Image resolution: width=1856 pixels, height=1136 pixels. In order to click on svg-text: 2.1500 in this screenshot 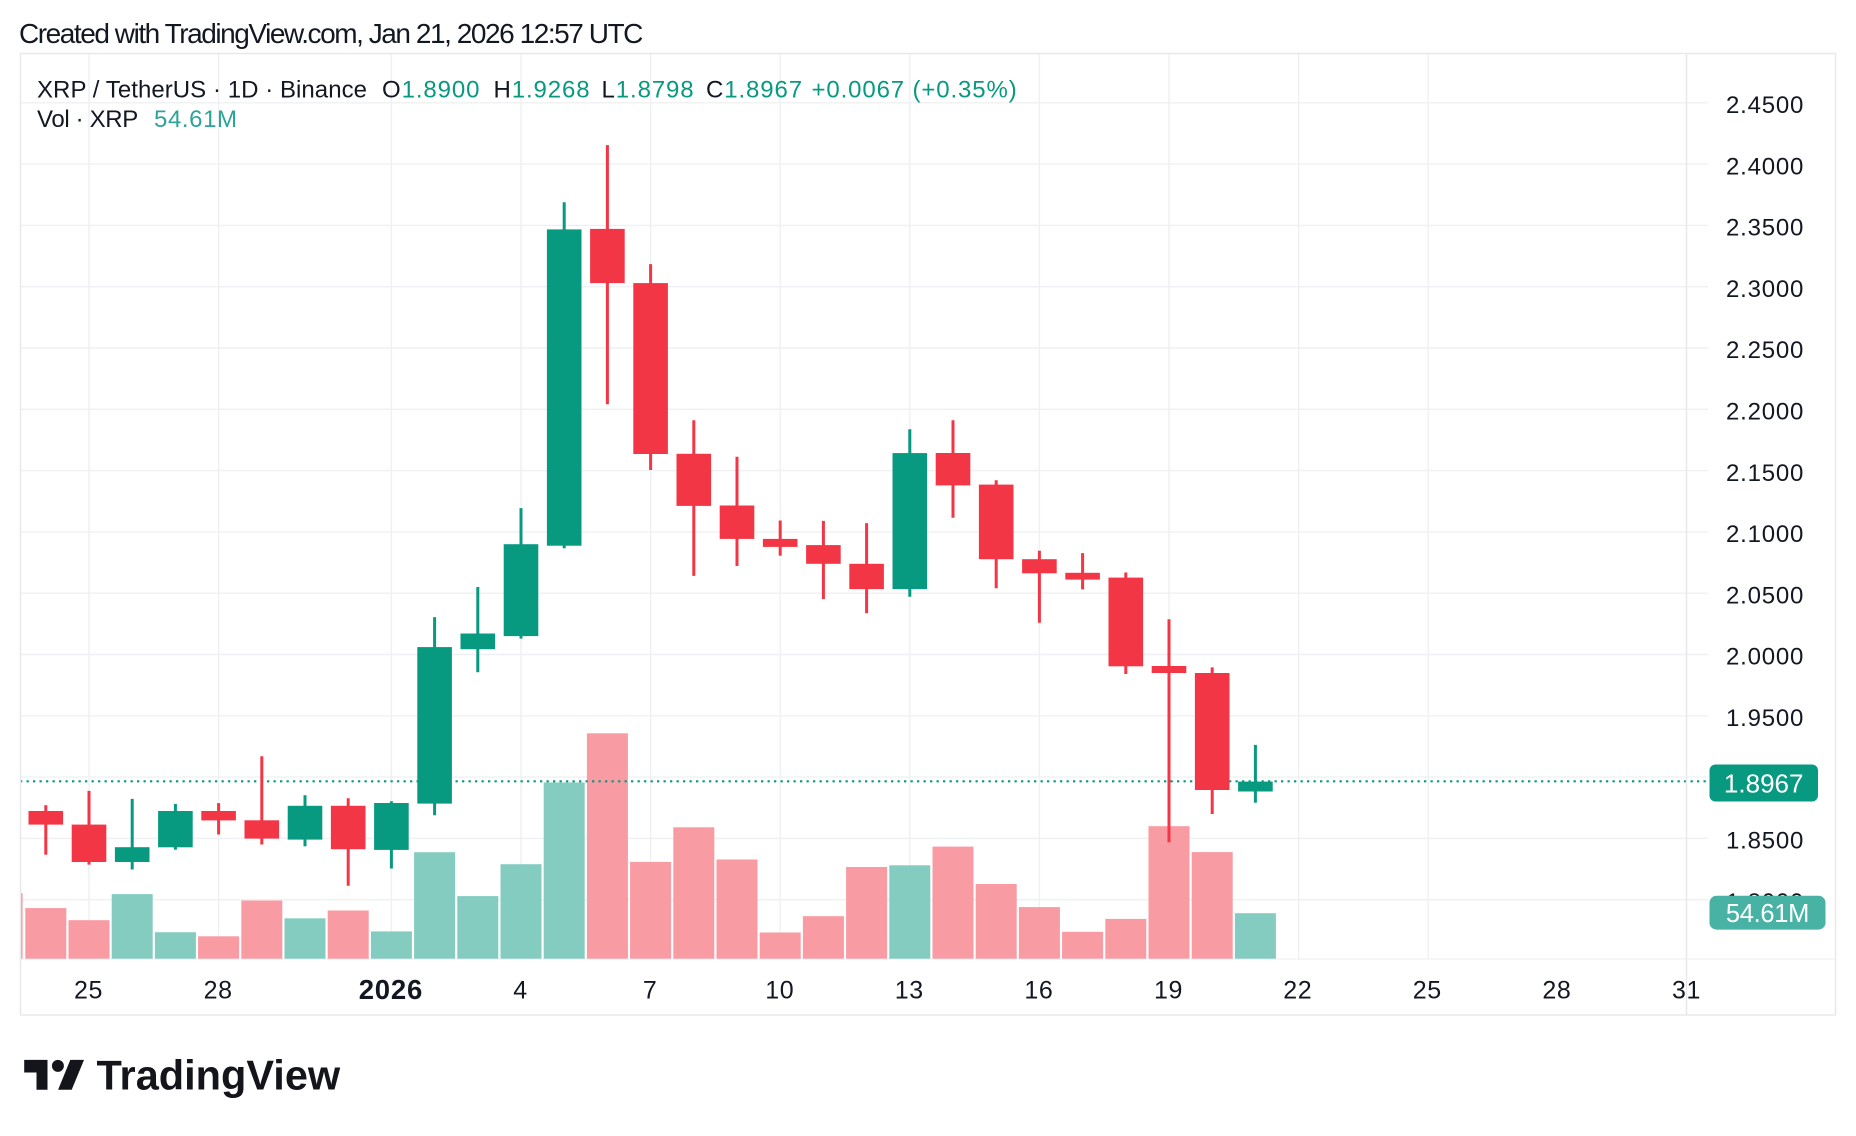, I will do `click(1765, 473)`.